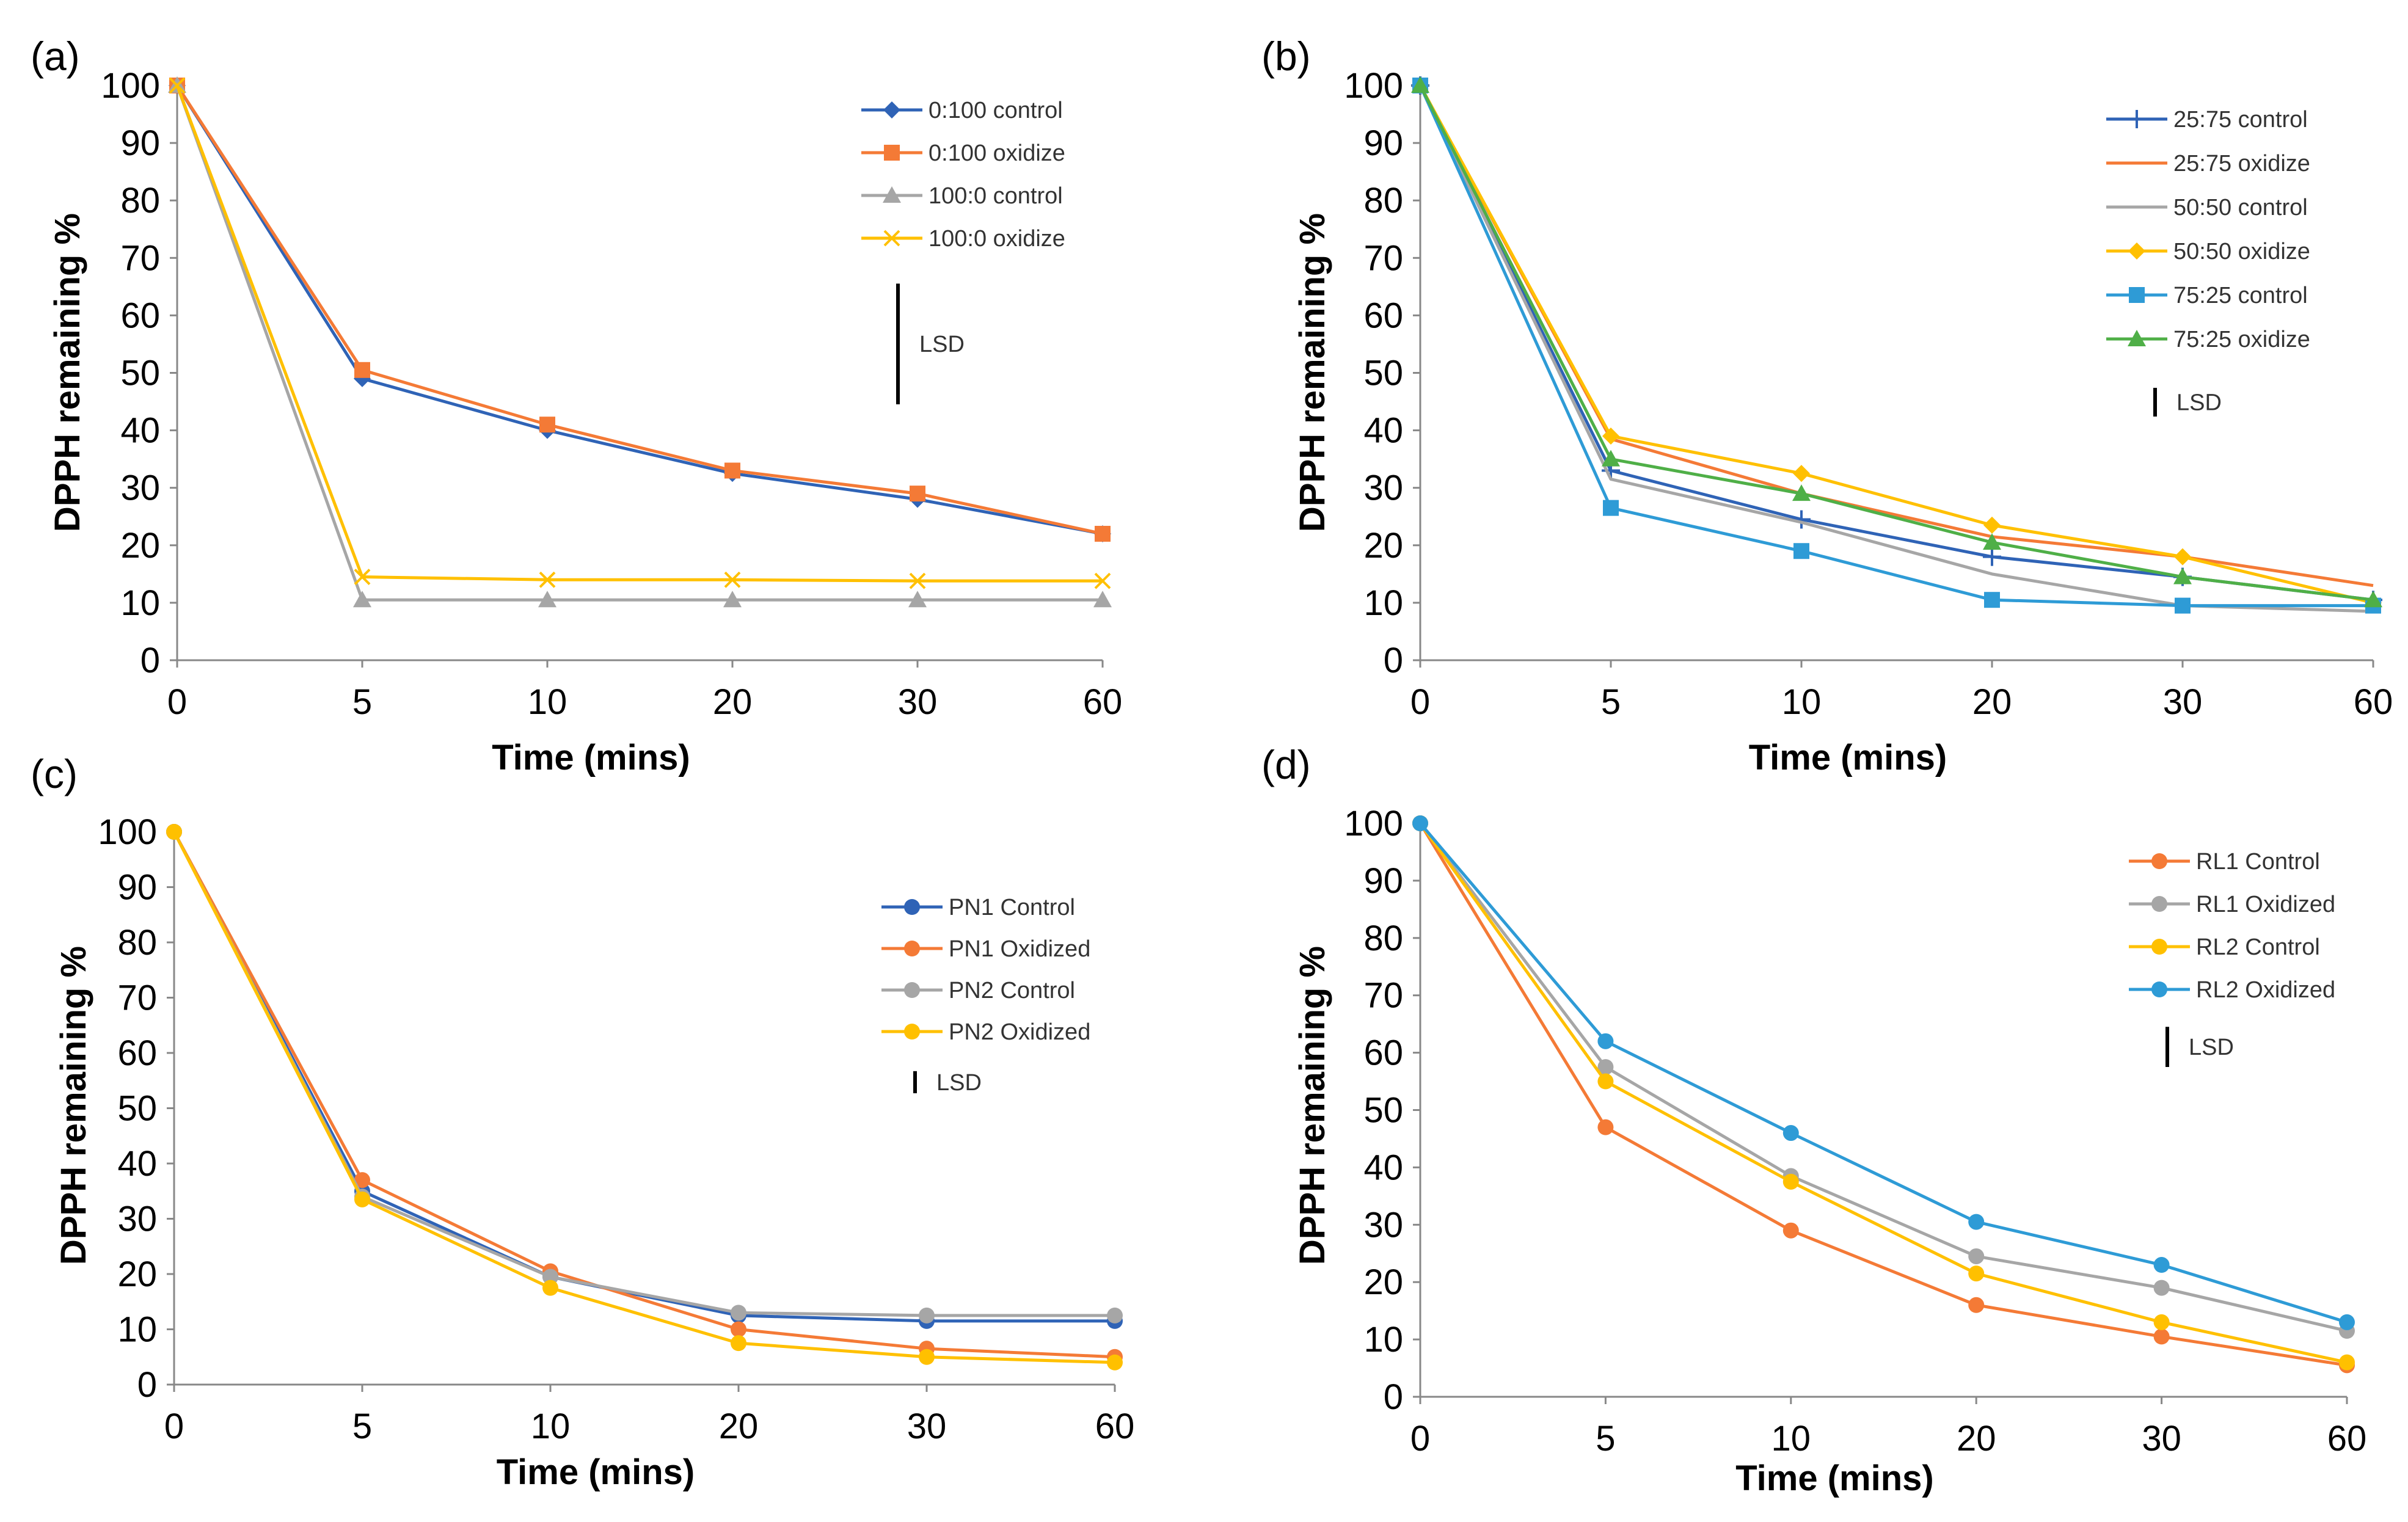 The height and width of the screenshot is (1522, 2408). What do you see at coordinates (2241, 339) in the screenshot?
I see `legend-label: 75:25 oxidize` at bounding box center [2241, 339].